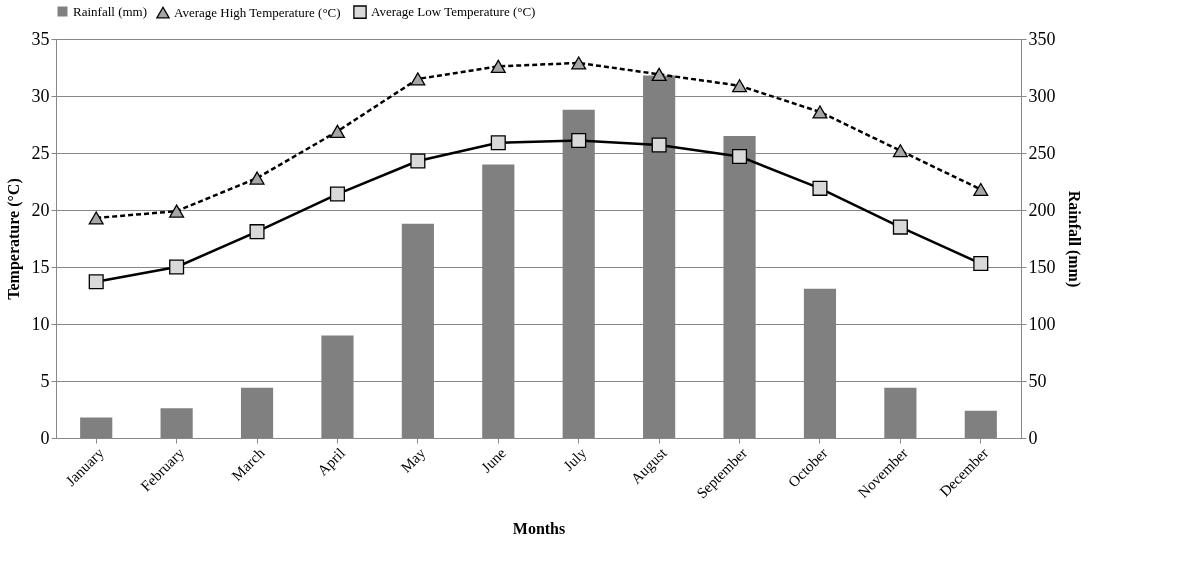 This screenshot has width=1181, height=583. What do you see at coordinates (40, 95) in the screenshot?
I see `y-tick-label: 30` at bounding box center [40, 95].